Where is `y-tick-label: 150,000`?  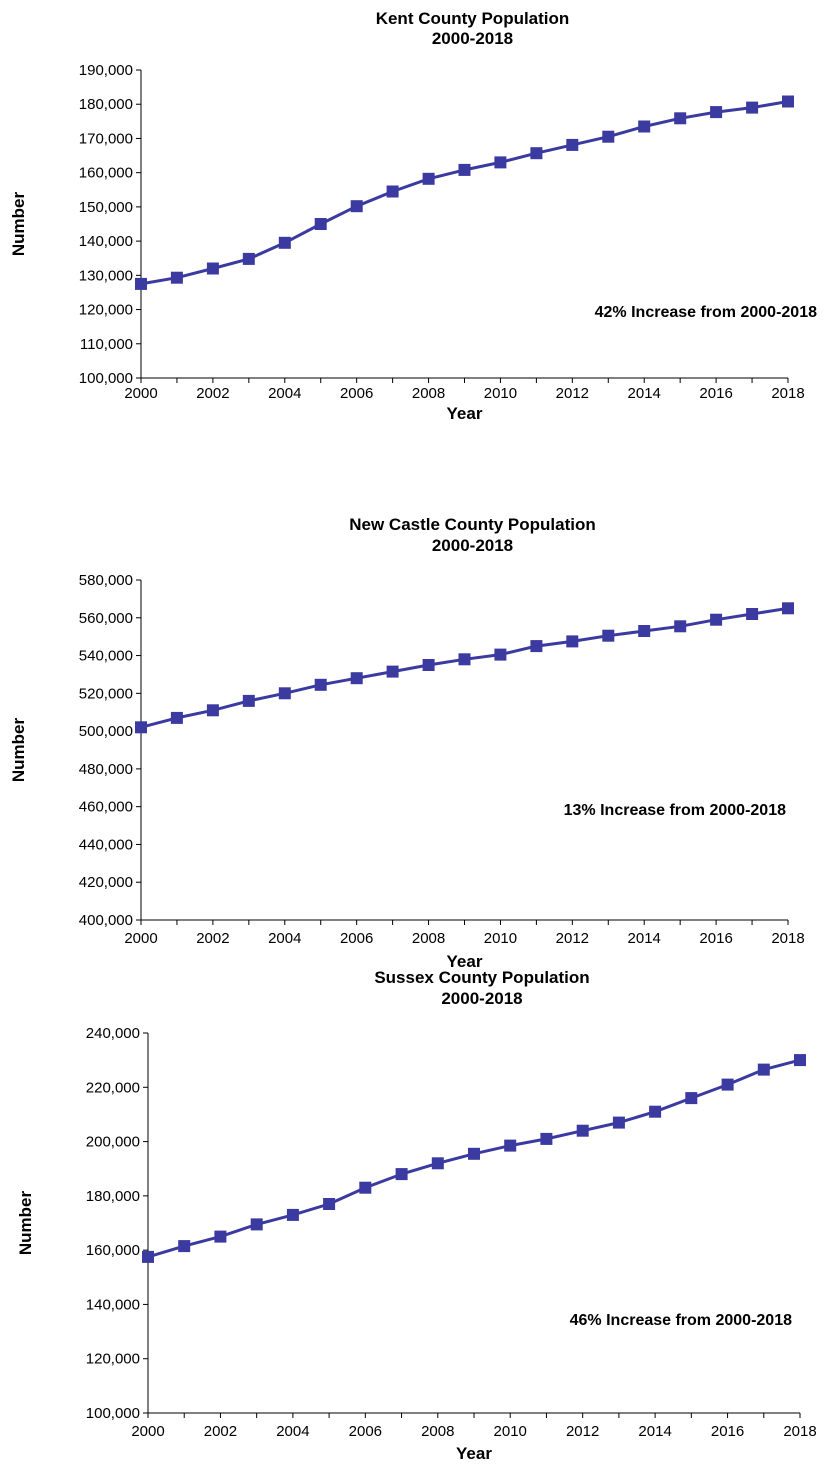 y-tick-label: 150,000 is located at coordinates (106, 207).